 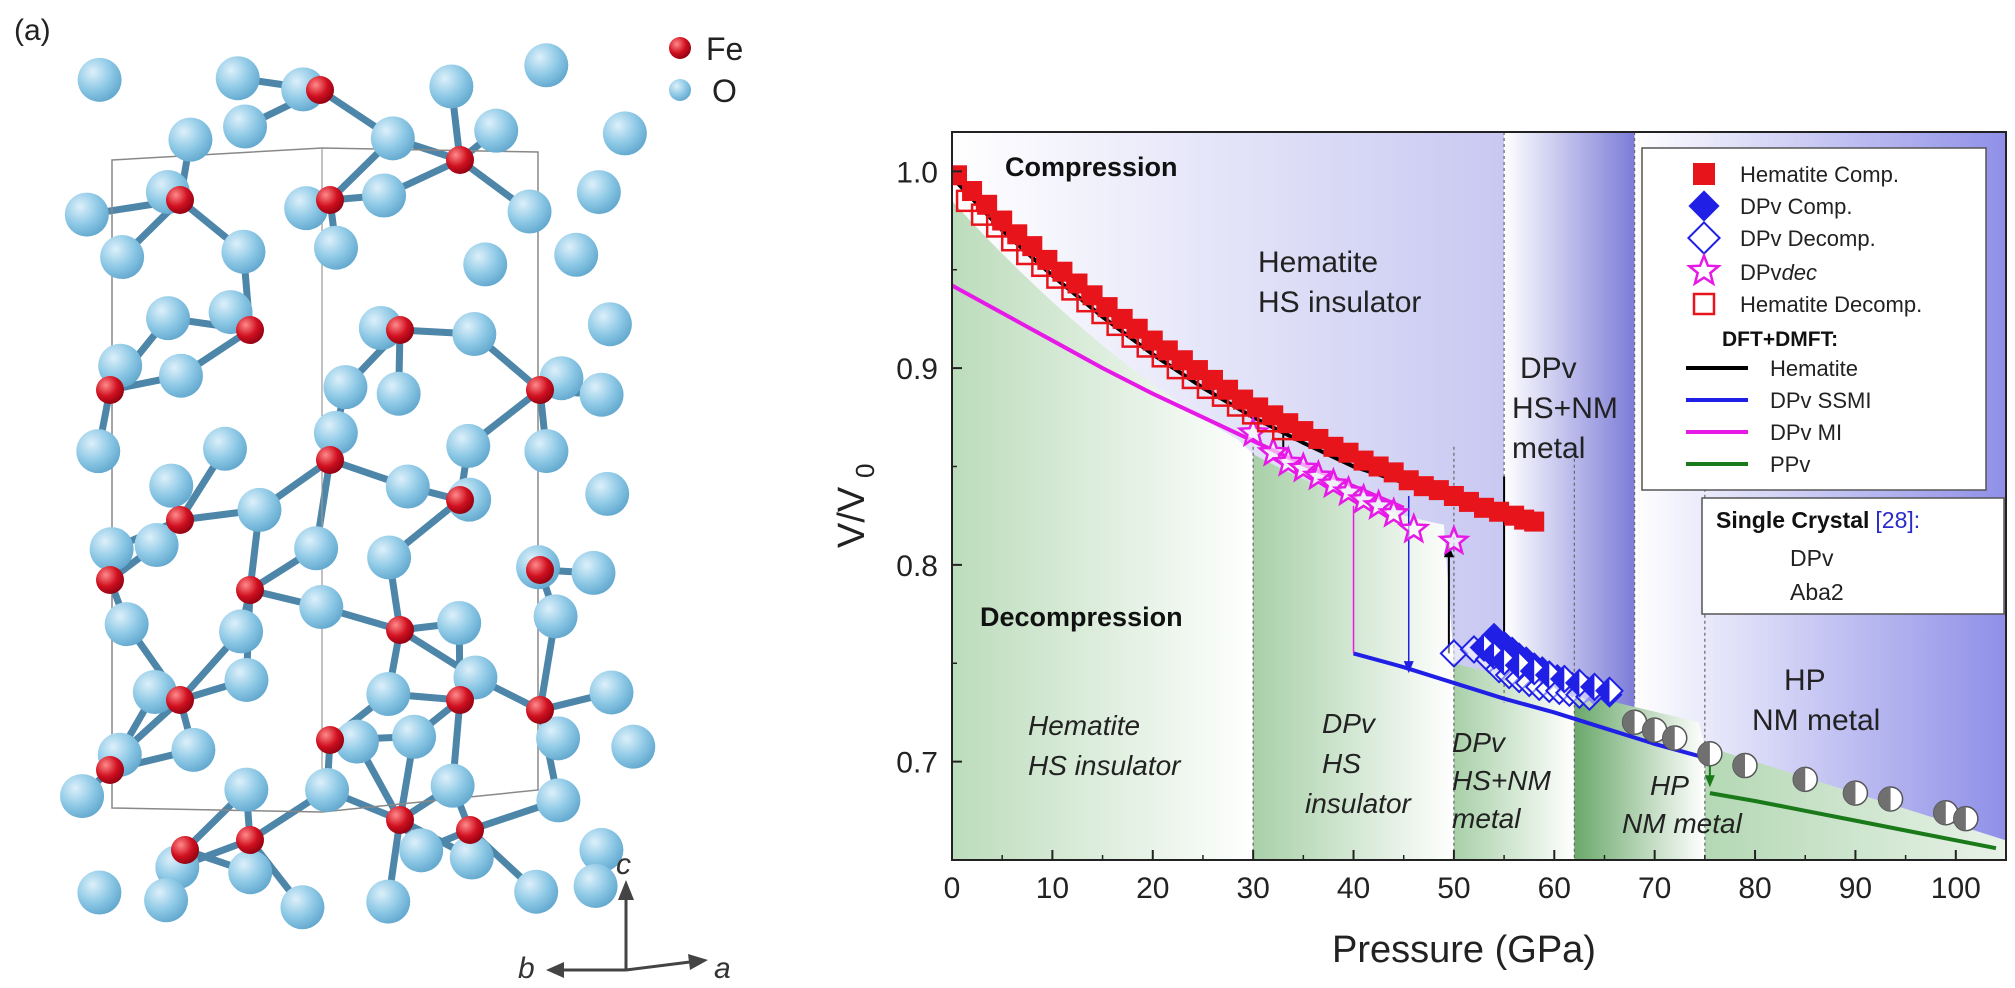 What do you see at coordinates (1534, 522) in the screenshot?
I see `marker-hematite-comp-` at bounding box center [1534, 522].